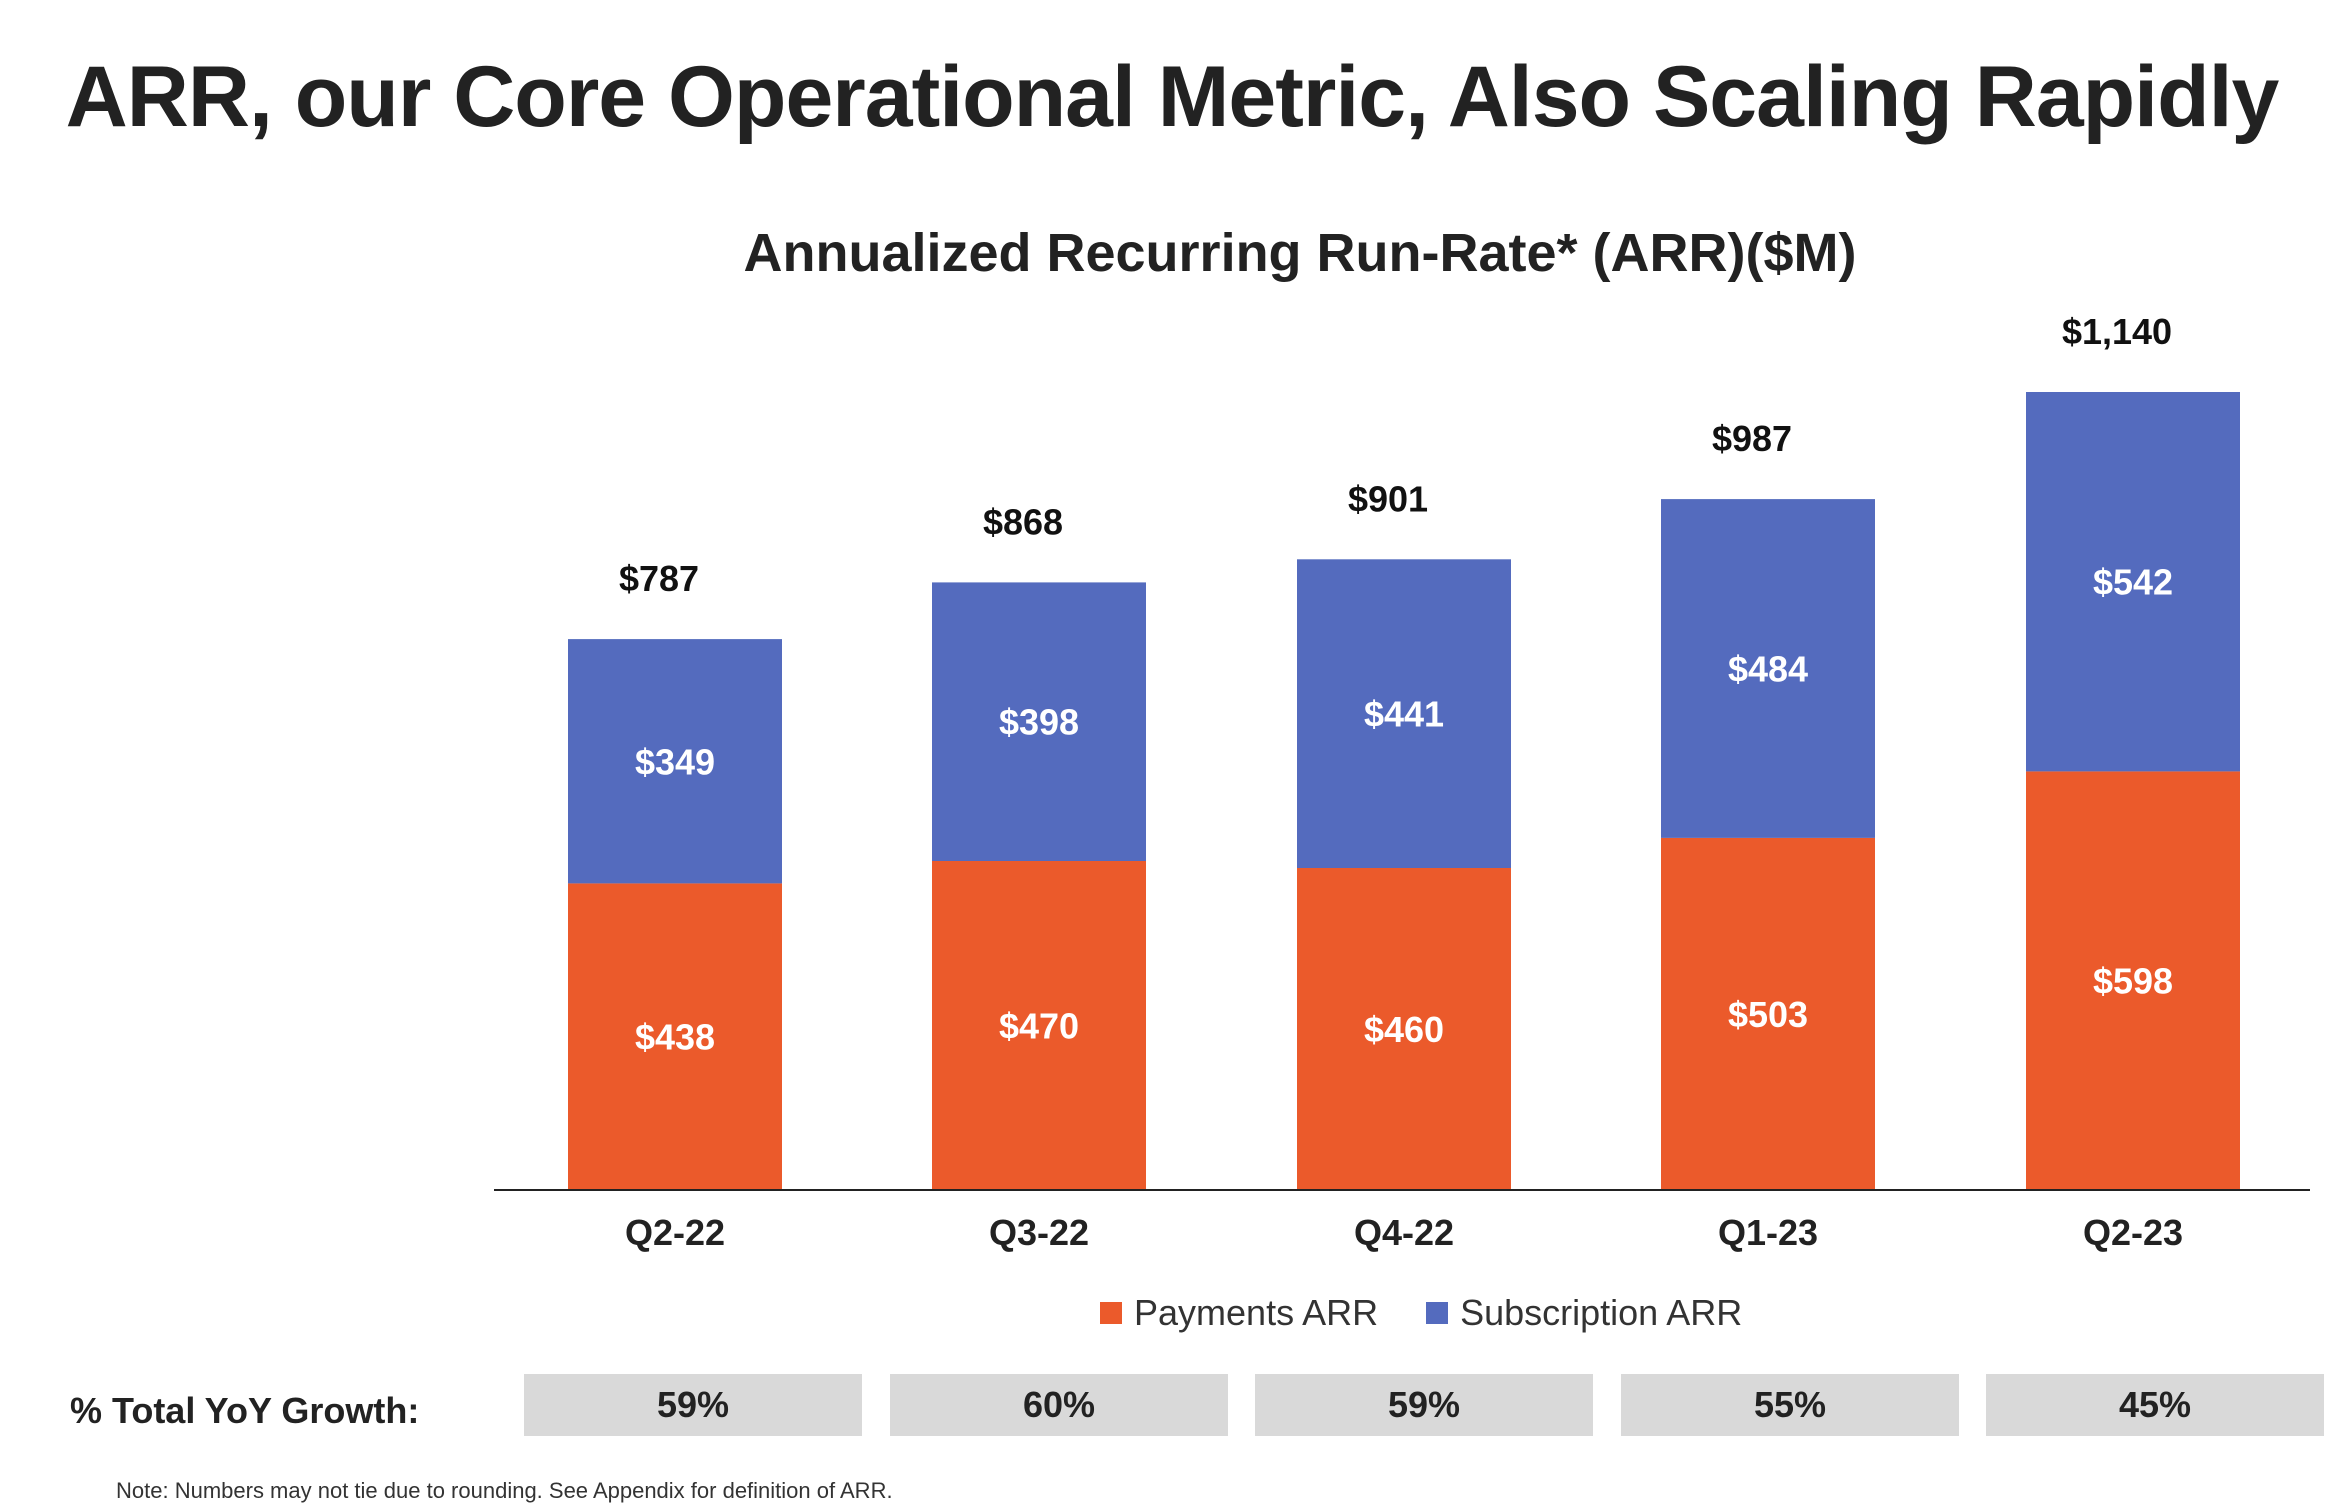 The width and height of the screenshot is (2344, 1504). I want to click on data-label-payments-q4-22: $460, so click(1404, 1029).